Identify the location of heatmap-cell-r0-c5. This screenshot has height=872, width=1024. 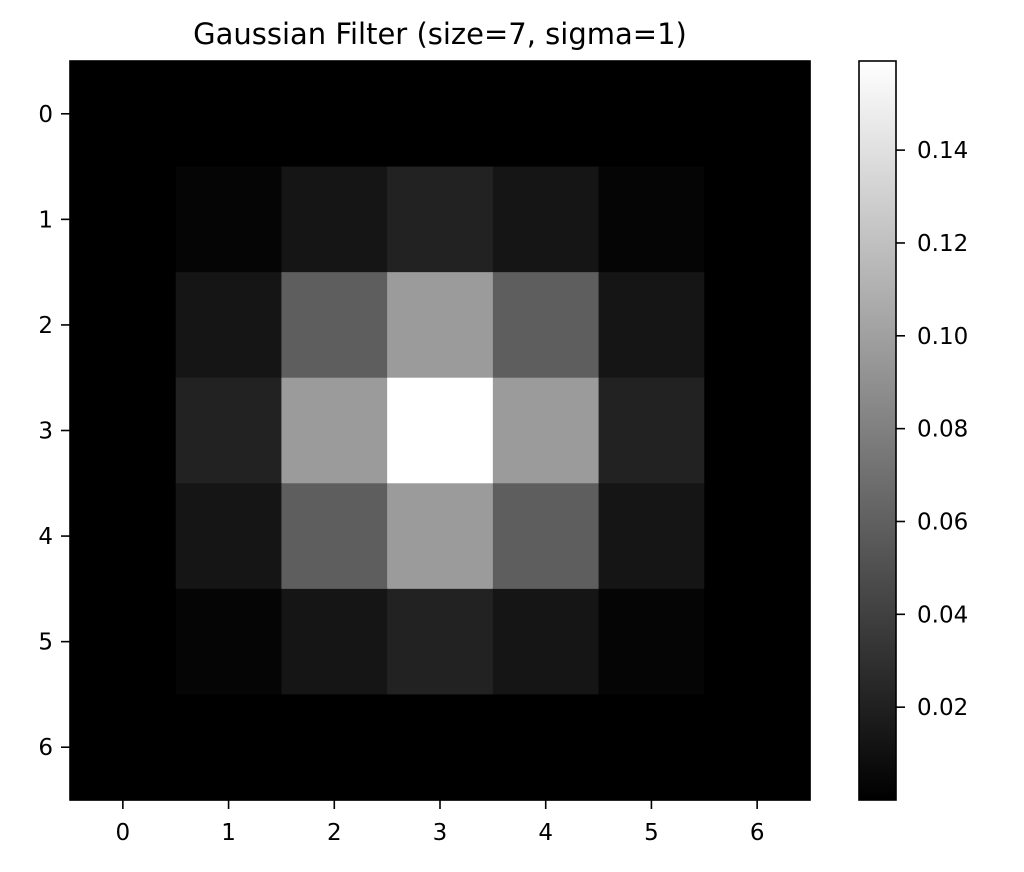
(651, 114).